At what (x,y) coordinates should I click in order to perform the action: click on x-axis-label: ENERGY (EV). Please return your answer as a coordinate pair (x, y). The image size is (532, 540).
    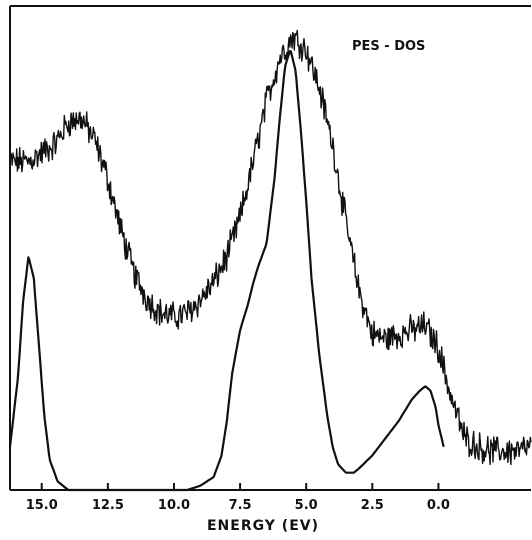
    Looking at the image, I should click on (263, 526).